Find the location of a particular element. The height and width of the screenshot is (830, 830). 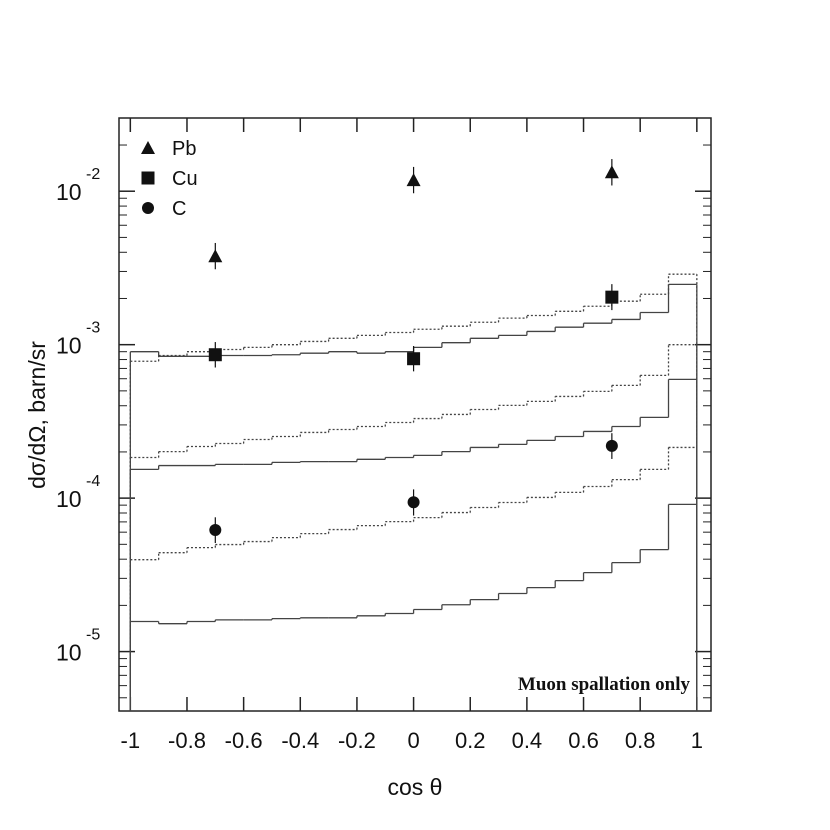

y-axis-label: dσ/dΩ, barn/sr is located at coordinates (37, 415).